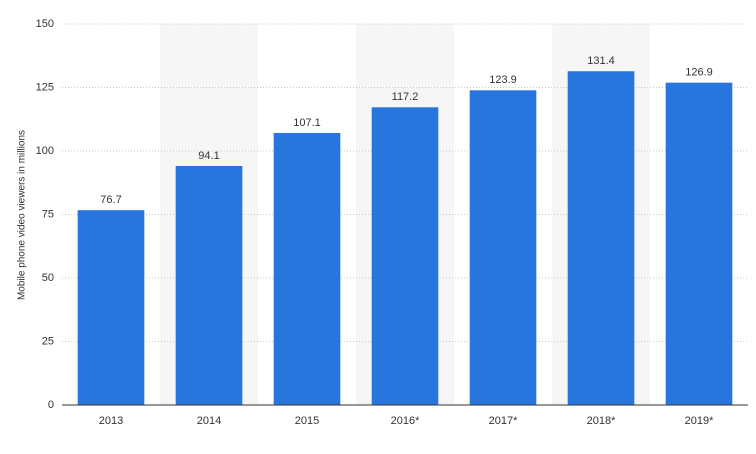 This screenshot has height=454, width=756. What do you see at coordinates (307, 123) in the screenshot?
I see `value-label: 107.1` at bounding box center [307, 123].